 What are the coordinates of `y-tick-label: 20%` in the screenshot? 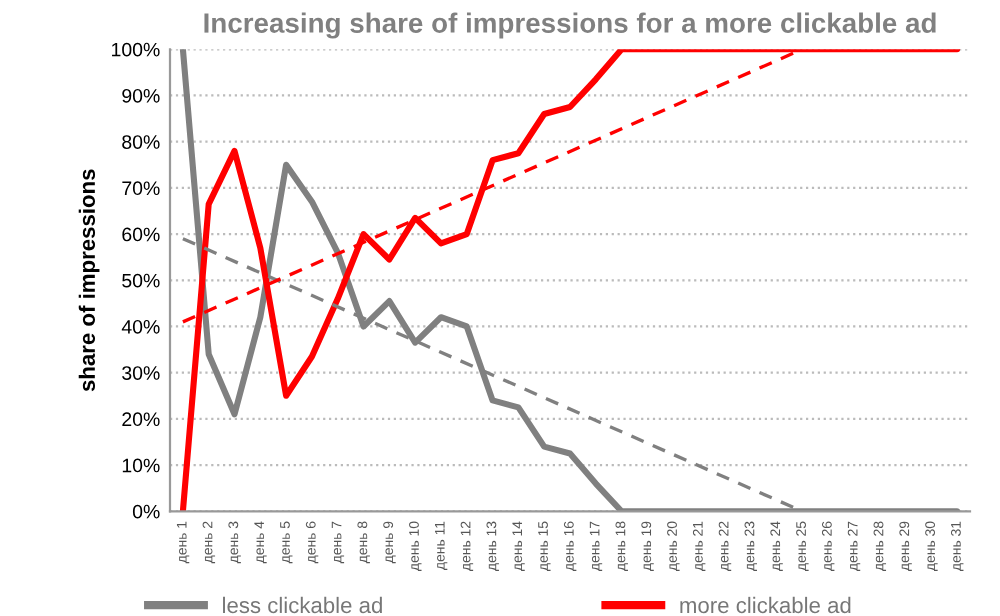 It's located at (141, 419).